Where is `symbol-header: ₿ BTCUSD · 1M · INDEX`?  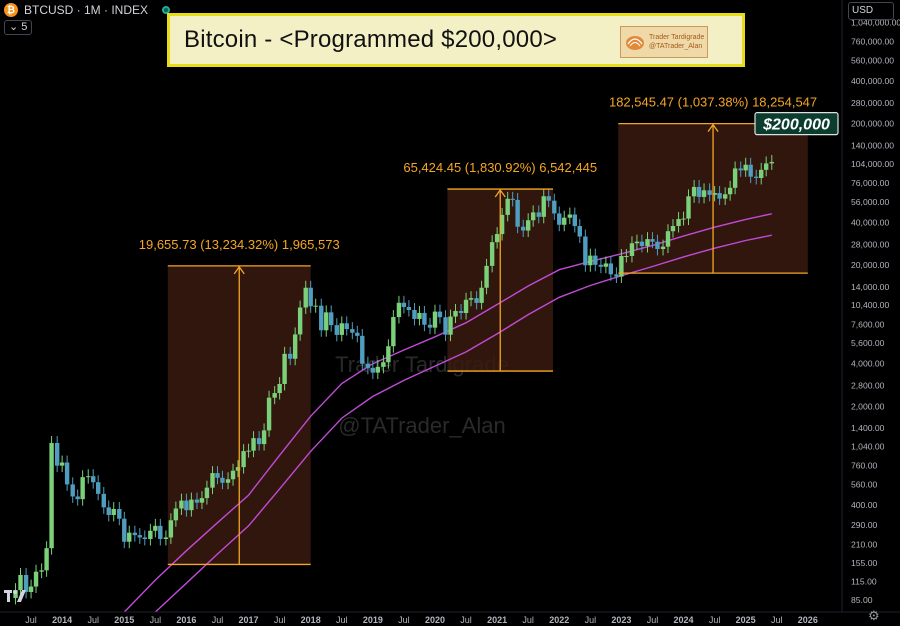
symbol-header: ₿ BTCUSD · 1M · INDEX is located at coordinates (87, 10).